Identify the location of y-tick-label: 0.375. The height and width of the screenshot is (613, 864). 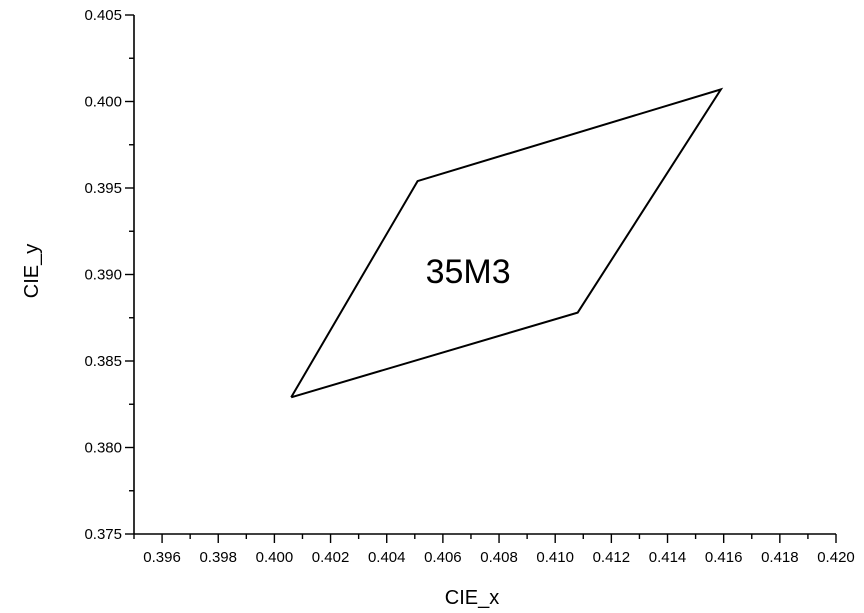
(103, 534).